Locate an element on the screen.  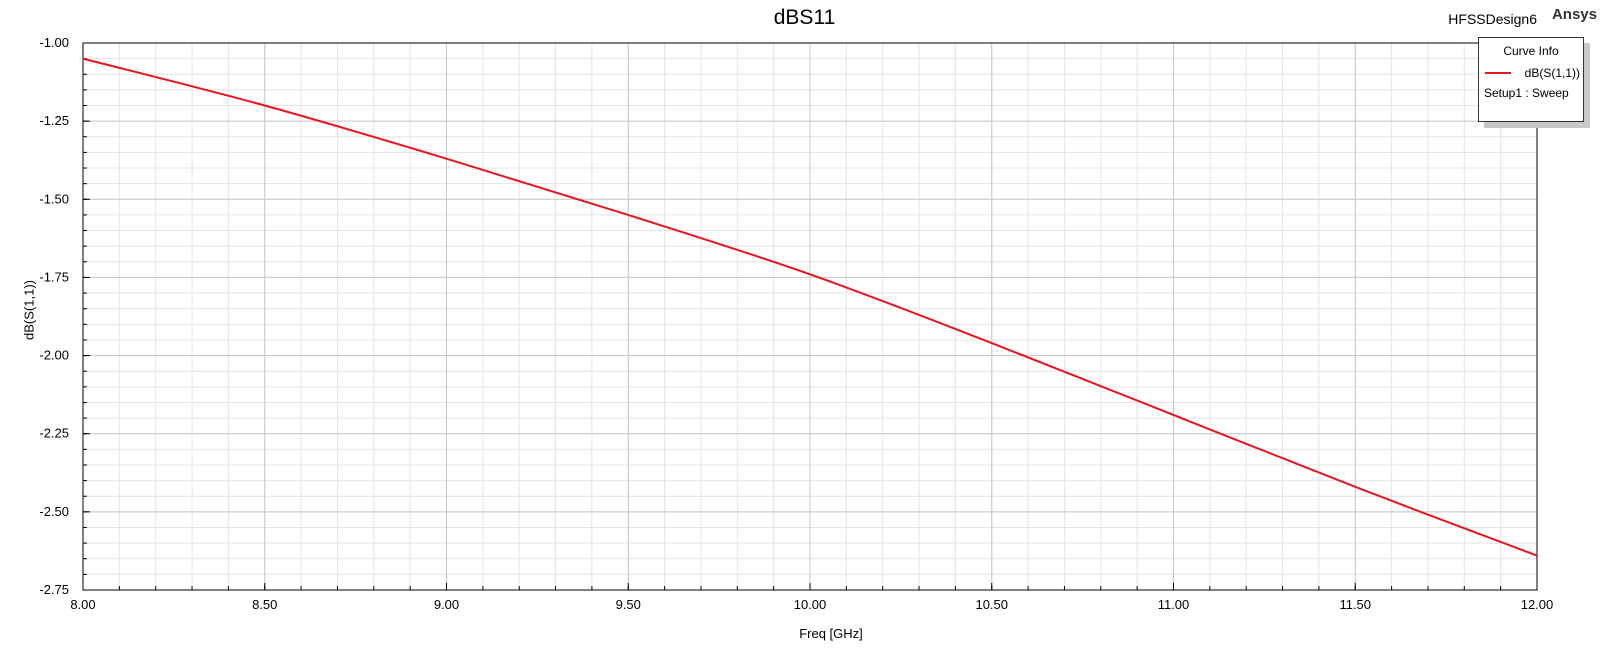
y-axis-label: dB(S(1,1)) is located at coordinates (29, 310).